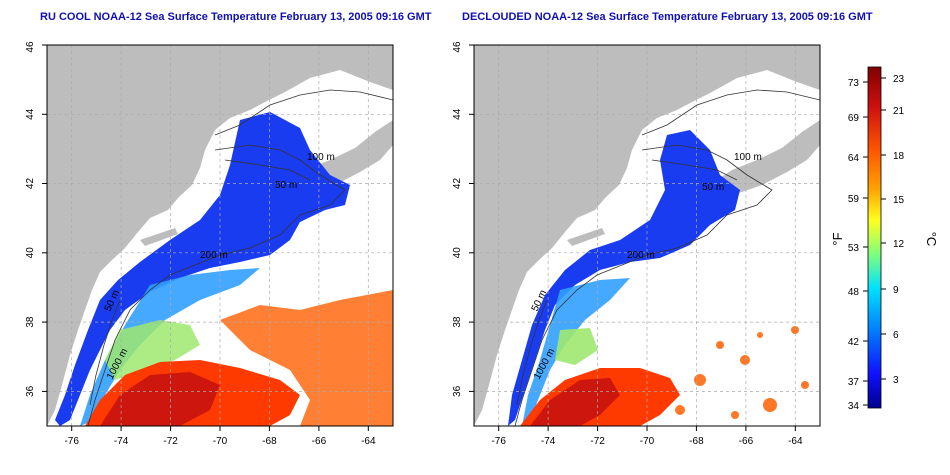 The image size is (950, 475). Describe the element at coordinates (768, 157) in the screenshot. I see `nova-scotia` at that location.